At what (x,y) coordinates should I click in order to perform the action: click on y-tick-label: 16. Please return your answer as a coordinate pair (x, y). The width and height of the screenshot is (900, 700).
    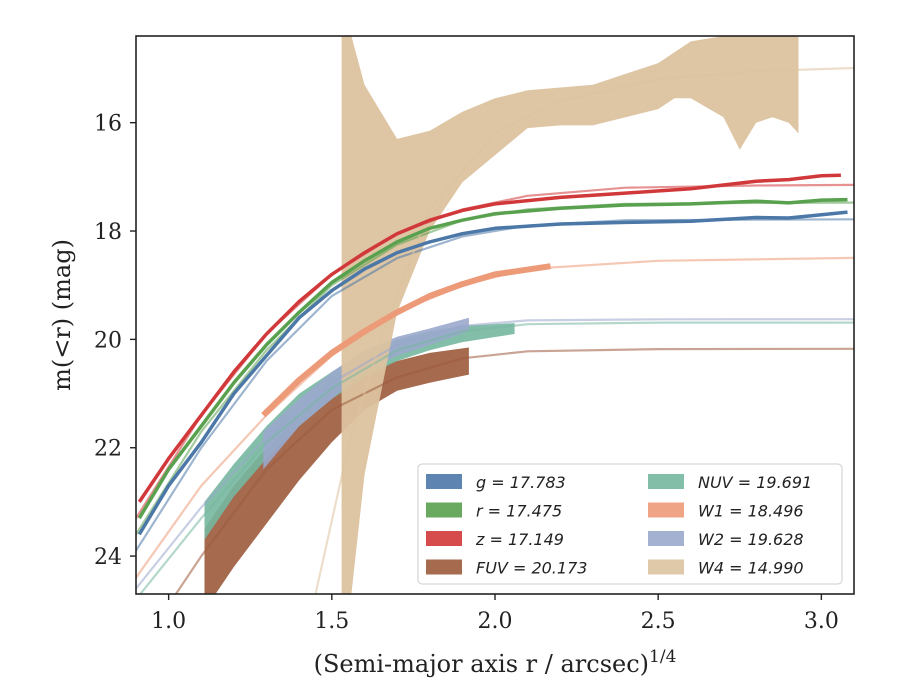
    Looking at the image, I should click on (108, 124).